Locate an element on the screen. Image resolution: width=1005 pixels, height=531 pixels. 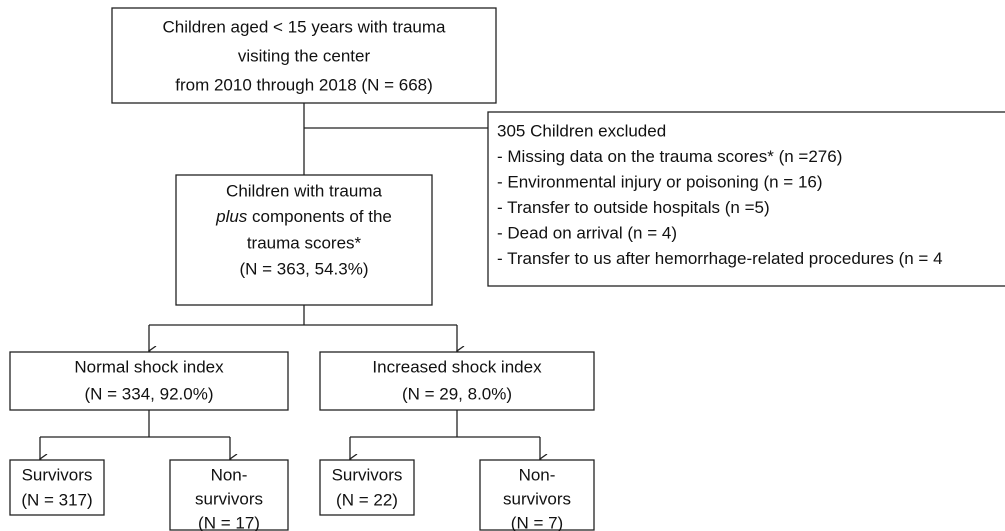
node: Non-survivors (N = 17) is located at coordinates (229, 495).